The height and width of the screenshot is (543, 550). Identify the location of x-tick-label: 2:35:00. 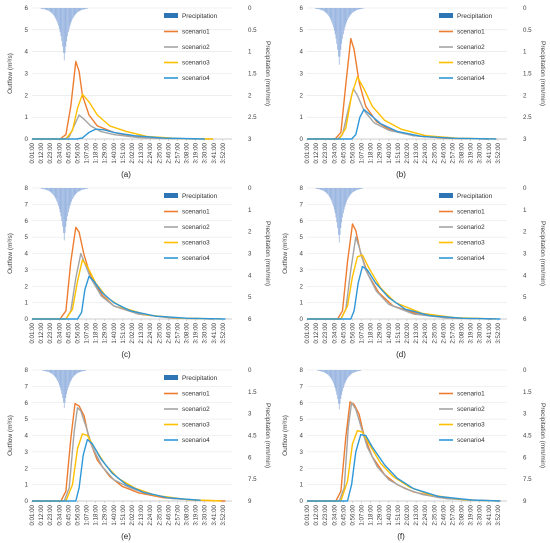
(434, 152).